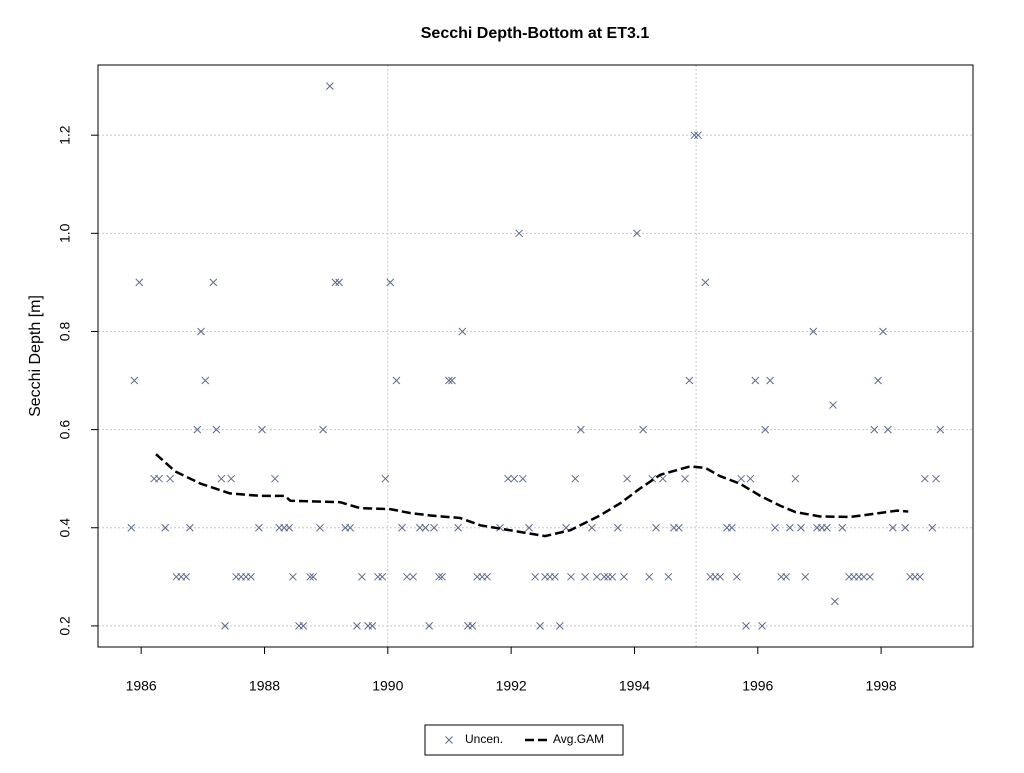 This screenshot has width=1024, height=773. I want to click on x-tick-label: 1996, so click(757, 686).